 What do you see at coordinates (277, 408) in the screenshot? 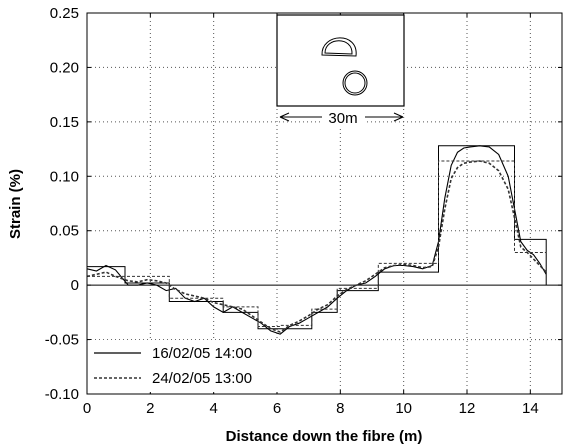
I see `x-tick-label: 6` at bounding box center [277, 408].